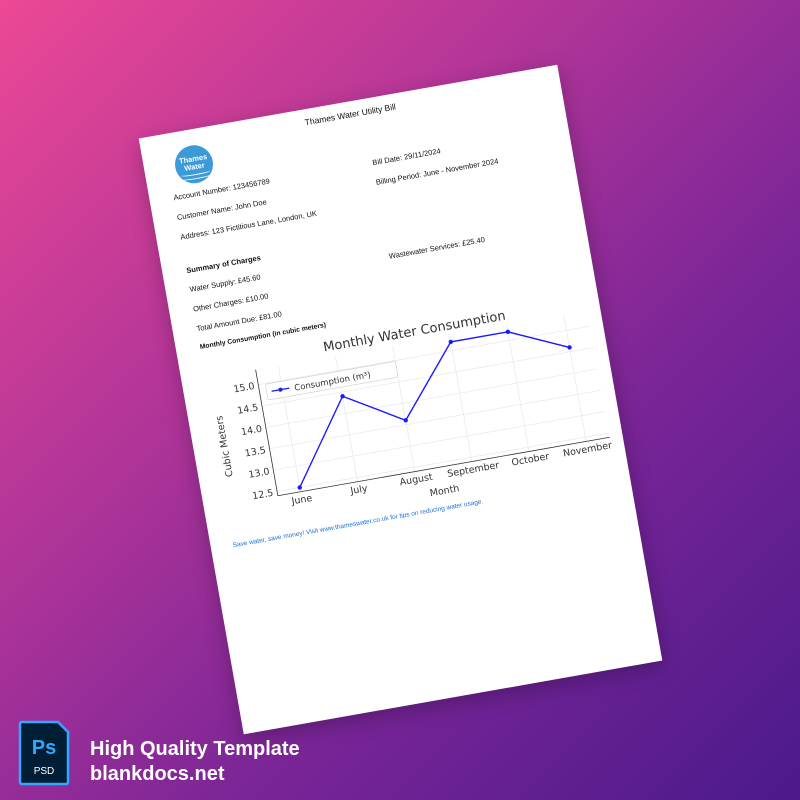 The width and height of the screenshot is (800, 800). Describe the element at coordinates (225, 446) in the screenshot. I see `y-axis-label: Cubic Meters` at that location.